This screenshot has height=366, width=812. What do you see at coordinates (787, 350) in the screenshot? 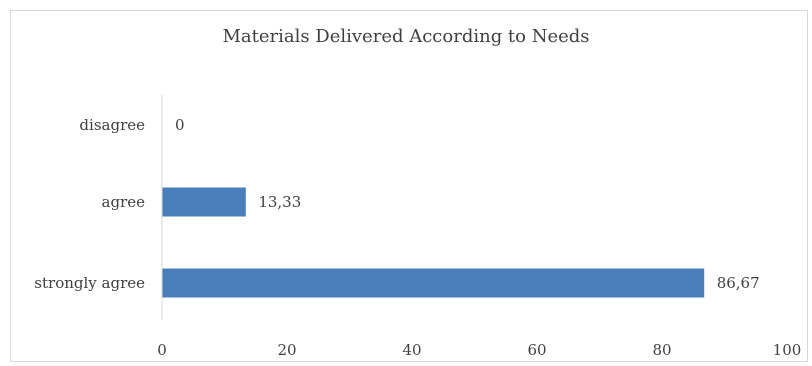
I see `x-tick-label-100: 100` at bounding box center [787, 350].